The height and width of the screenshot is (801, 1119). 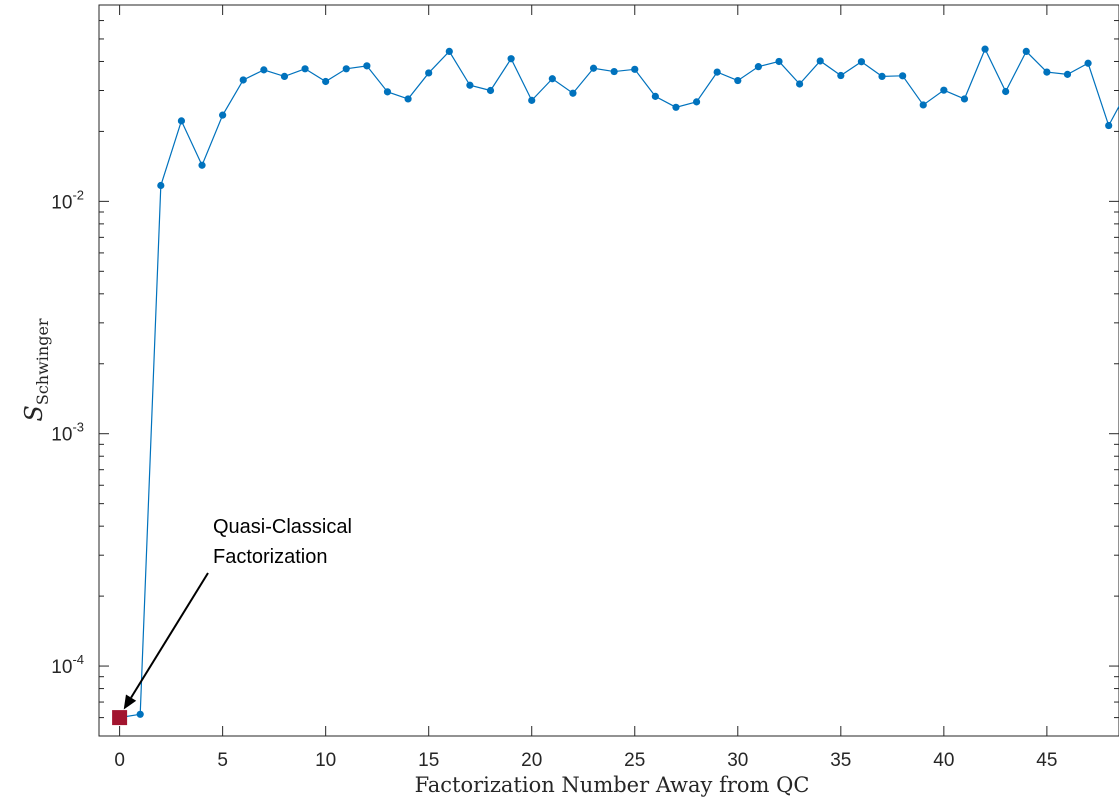 I want to click on y-axis-label-main: S, so click(x=34, y=413).